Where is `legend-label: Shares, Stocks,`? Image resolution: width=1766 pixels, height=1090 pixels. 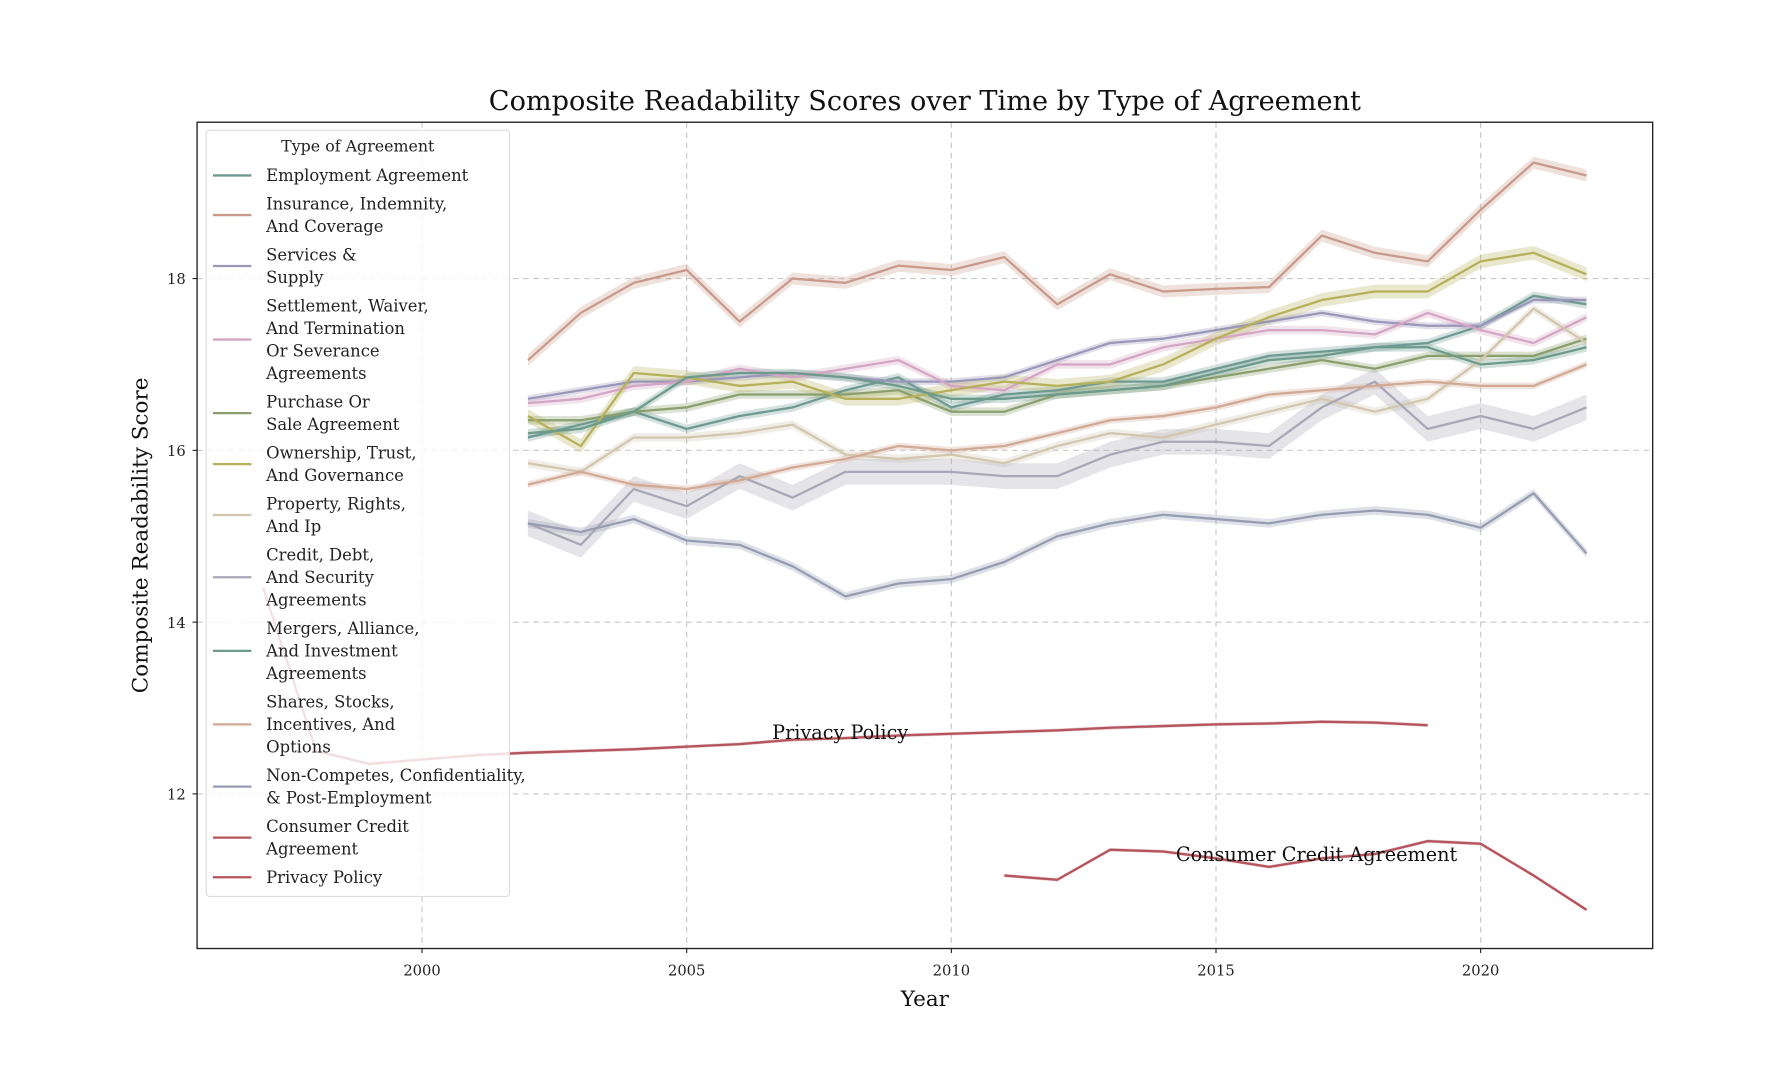
legend-label: Shares, Stocks, is located at coordinates (330, 701).